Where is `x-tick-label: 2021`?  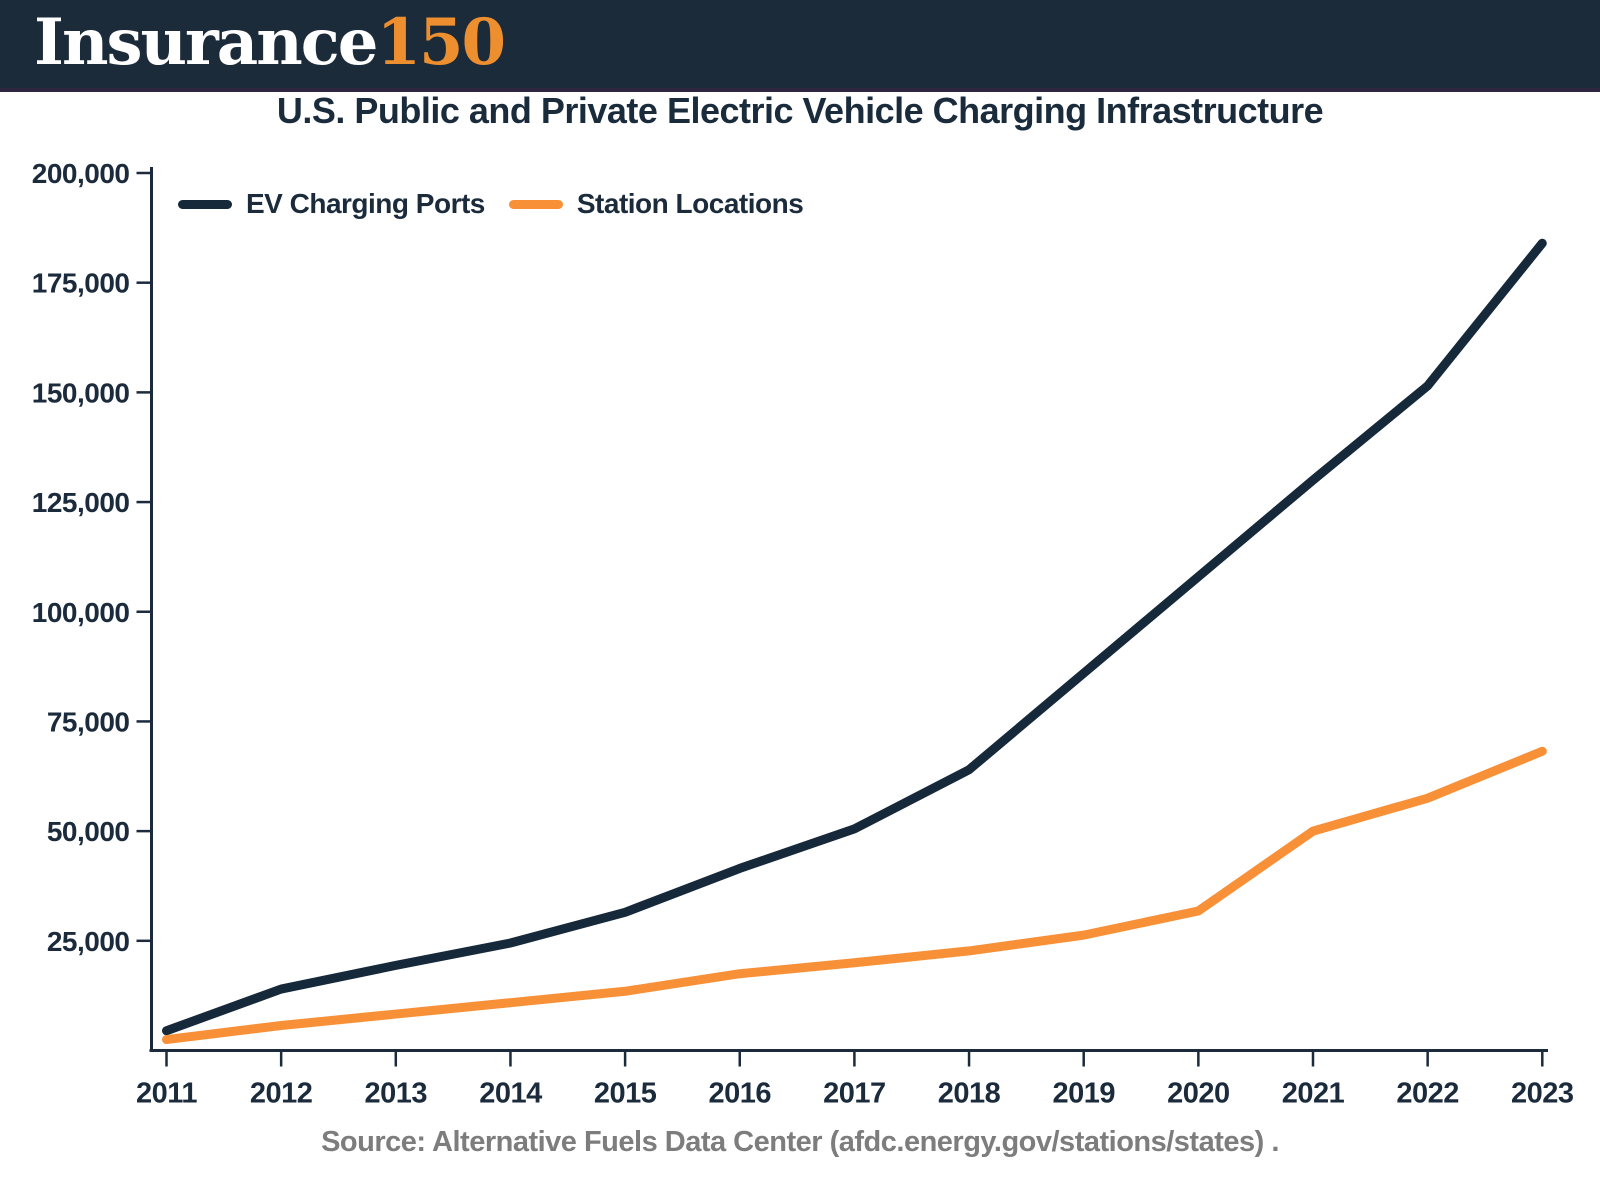
x-tick-label: 2021 is located at coordinates (1313, 1094).